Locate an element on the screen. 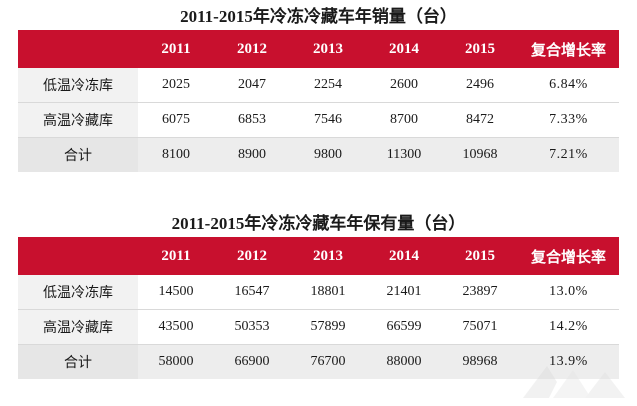 Image resolution: width=637 pixels, height=406 pixels. cell-cagr: 13.0% is located at coordinates (568, 292).